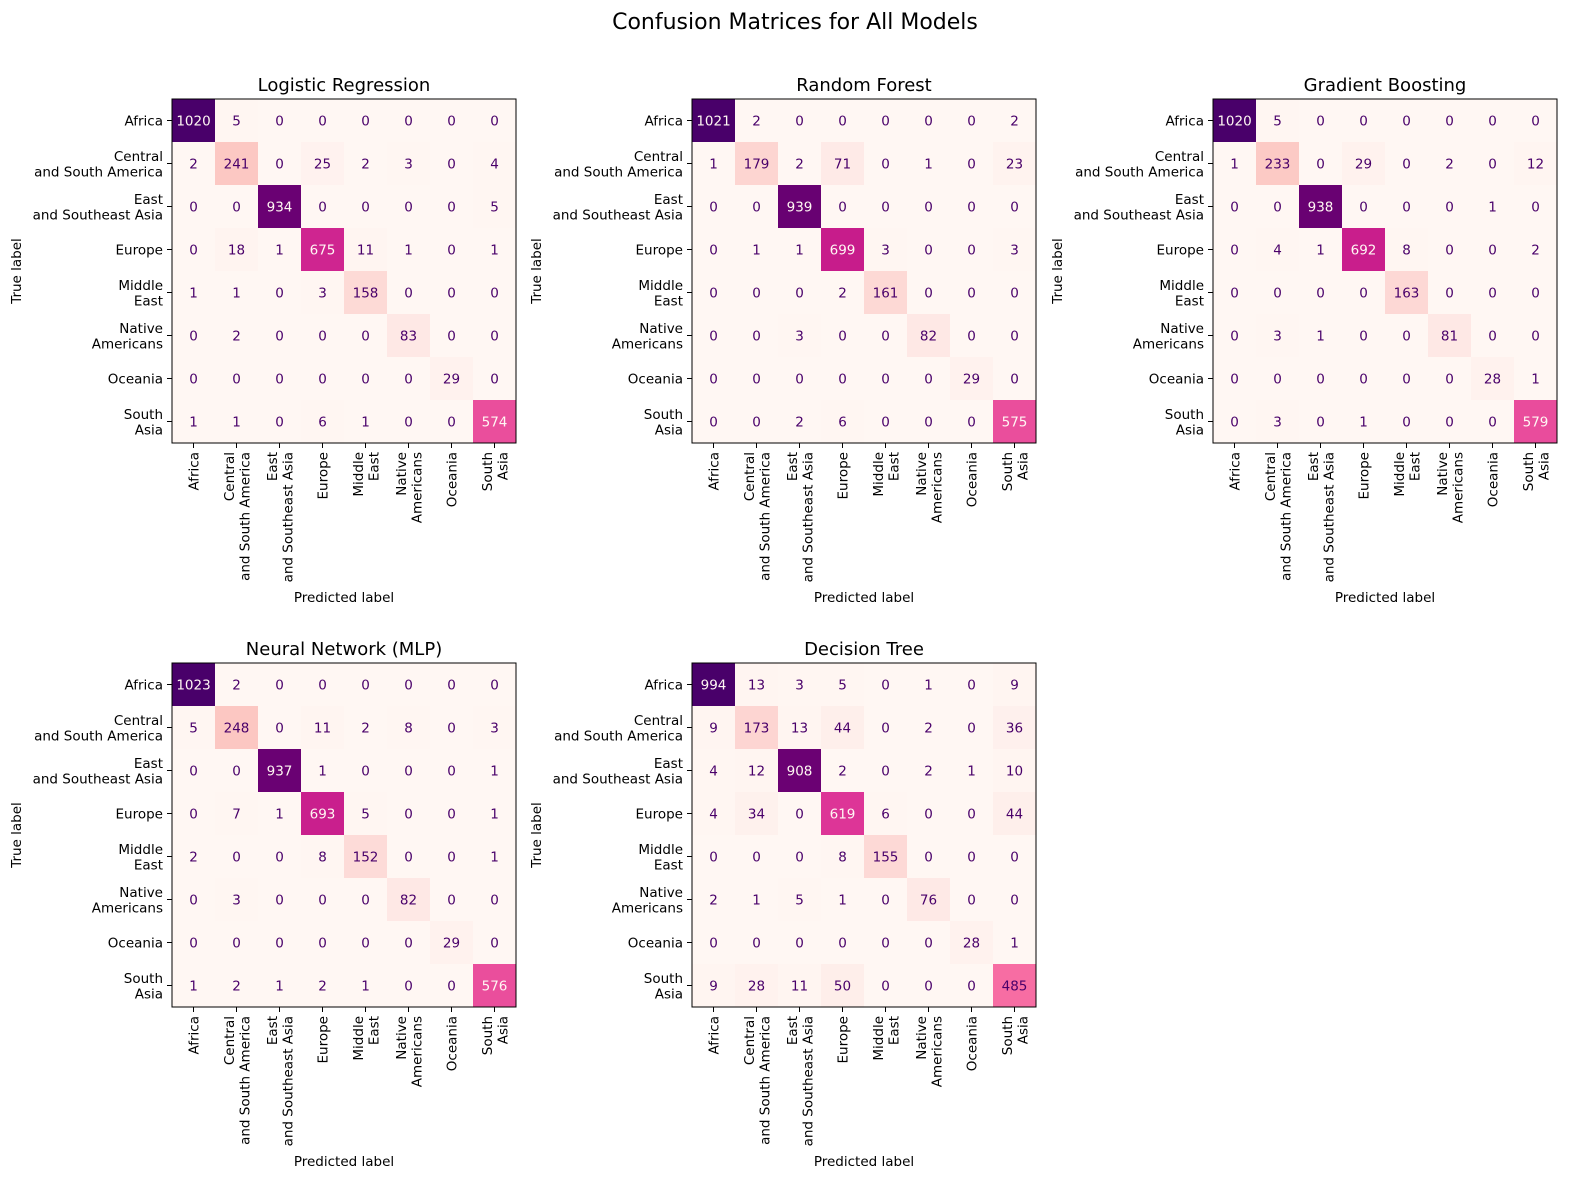  Describe the element at coordinates (98, 172) in the screenshot. I see `y-tick-label: and South America` at that location.